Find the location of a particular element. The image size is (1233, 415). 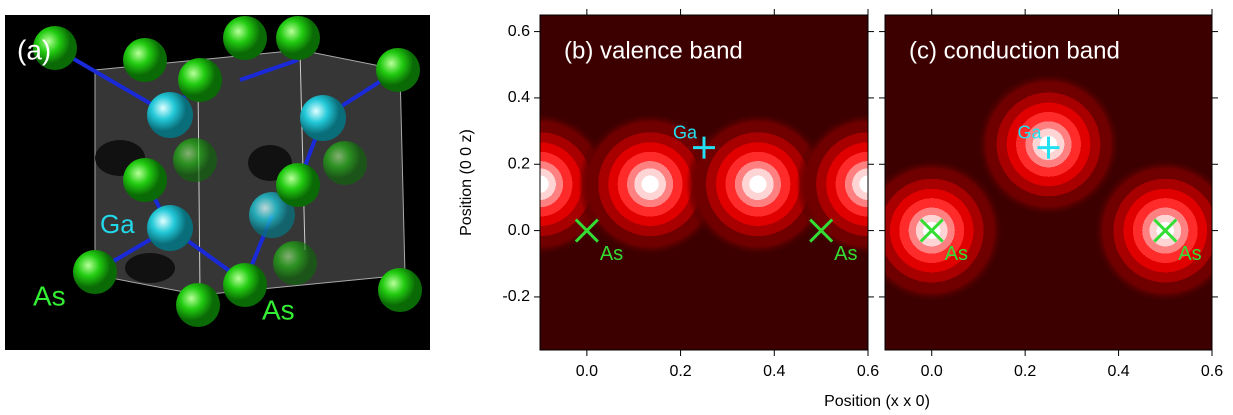

panel-title: (c) conduction band is located at coordinates (1014, 50).